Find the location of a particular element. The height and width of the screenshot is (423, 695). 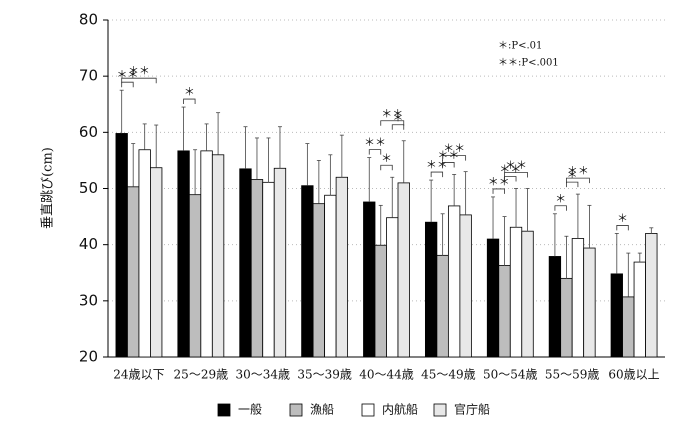

y-tick-label: 20 is located at coordinates (88, 357).